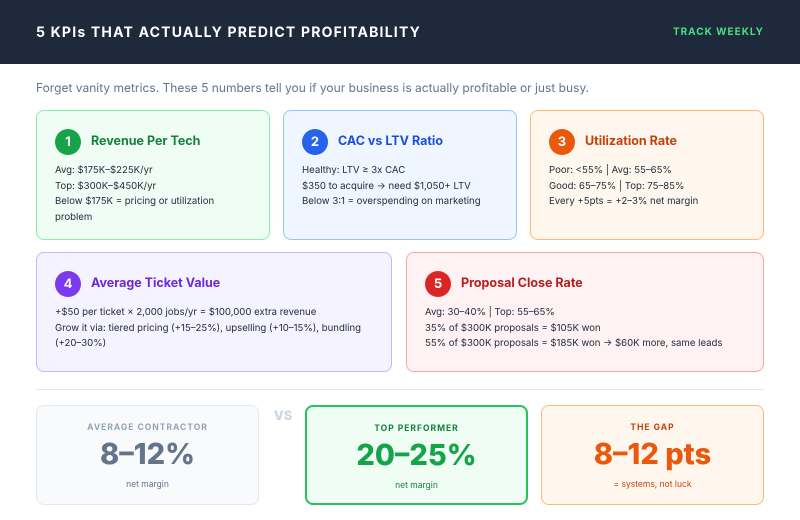  Describe the element at coordinates (562, 142) in the screenshot. I see `card-number: 3` at that location.